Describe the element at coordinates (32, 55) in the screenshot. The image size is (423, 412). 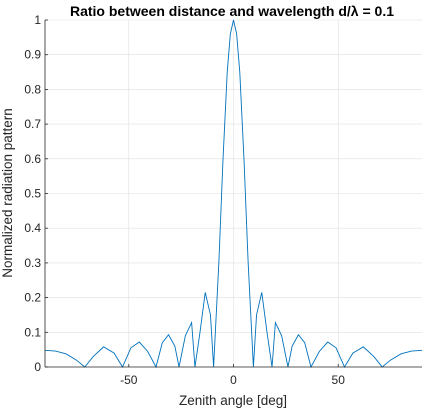
I see `y-tick-label: 0.9` at that location.